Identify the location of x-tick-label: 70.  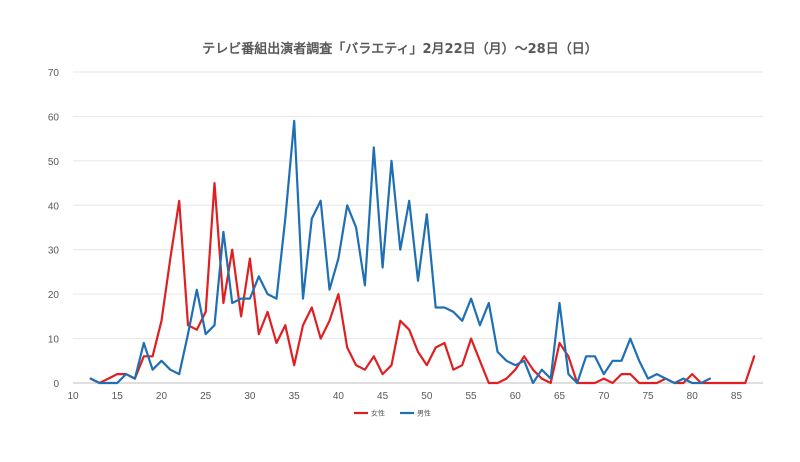
(604, 396).